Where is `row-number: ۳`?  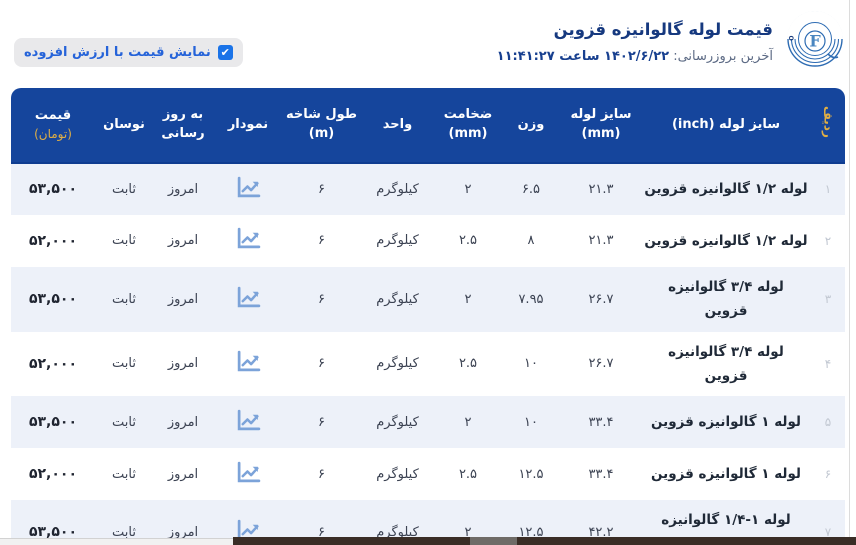 row-number: ۳ is located at coordinates (828, 299).